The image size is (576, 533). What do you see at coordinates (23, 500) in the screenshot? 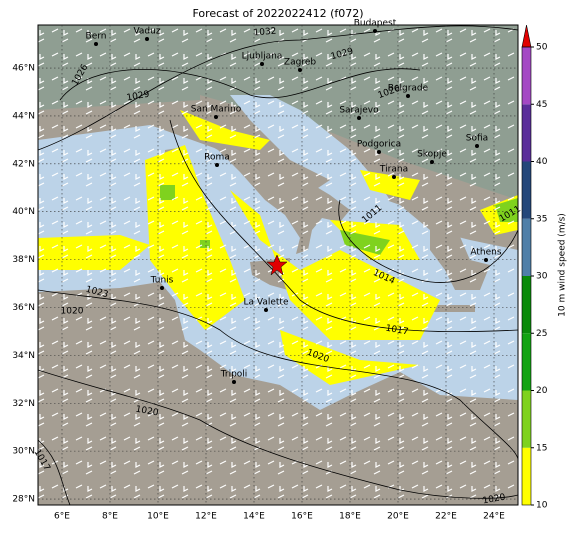
I see `y-tick-label: 28°N` at bounding box center [23, 500].